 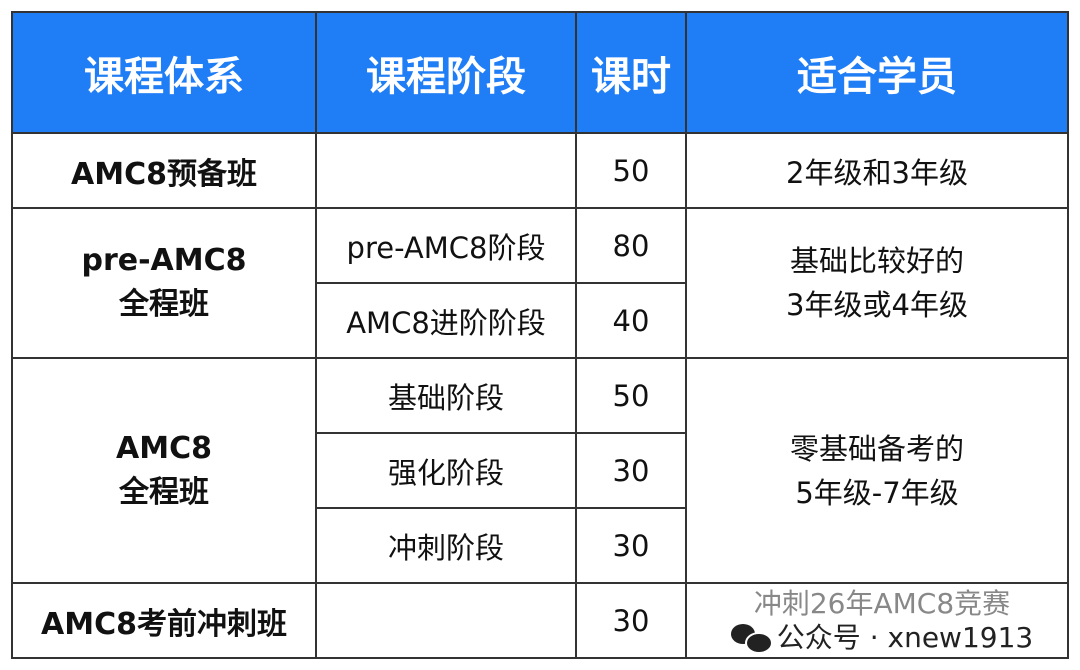 I want to click on table-row: 冲刺阶段 30, so click(x=540, y=545).